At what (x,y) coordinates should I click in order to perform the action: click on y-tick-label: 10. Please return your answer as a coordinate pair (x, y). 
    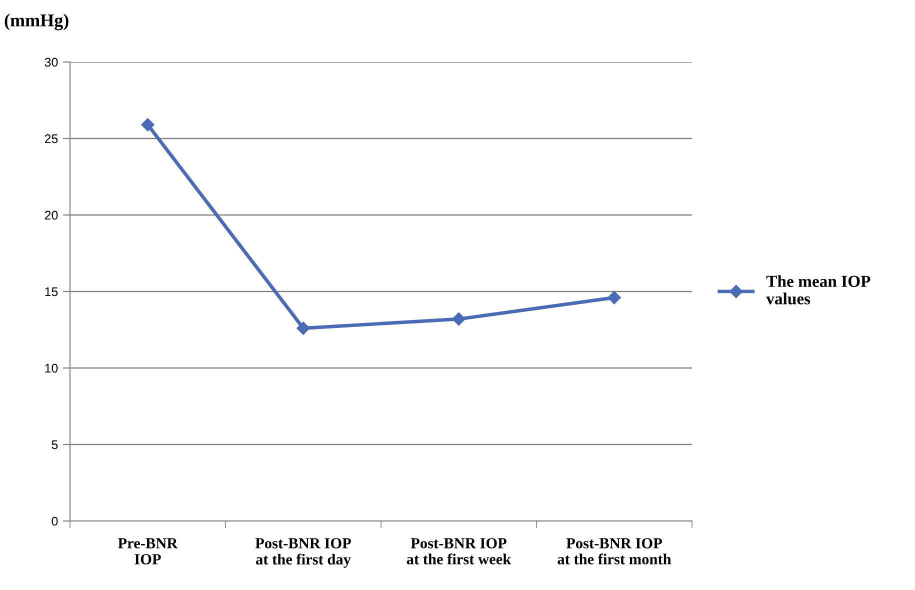
    Looking at the image, I should click on (51, 368).